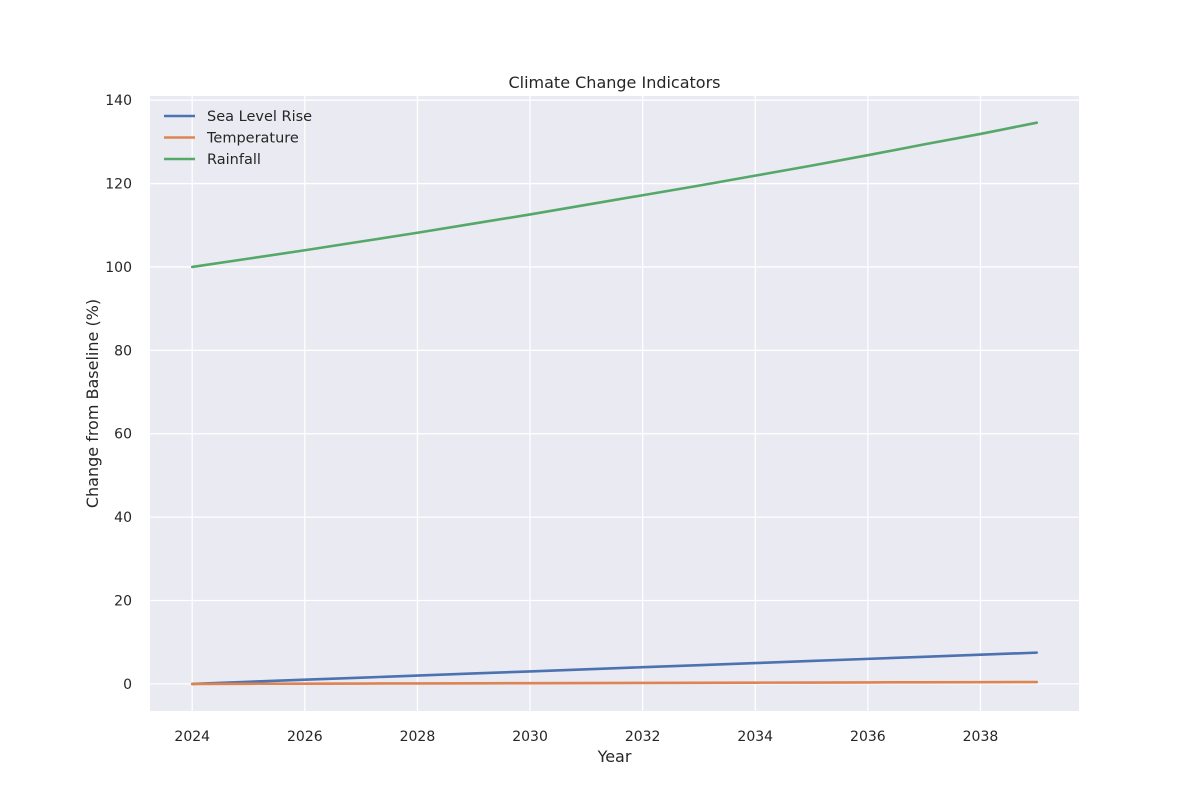  What do you see at coordinates (118, 101) in the screenshot?
I see `y-tick-label: 140` at bounding box center [118, 101].